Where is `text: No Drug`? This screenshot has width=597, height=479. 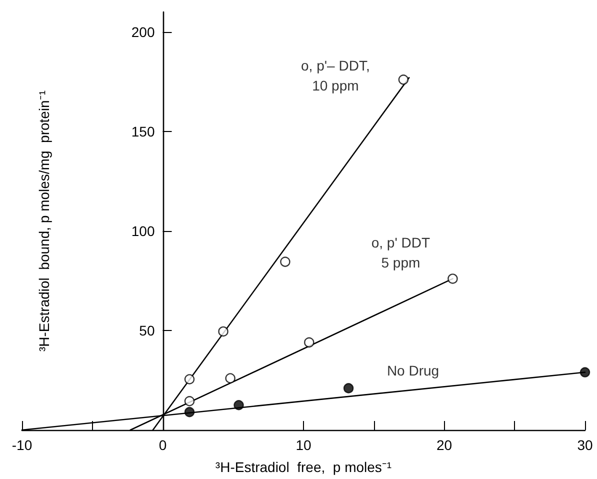 text: No Drug is located at coordinates (413, 370).